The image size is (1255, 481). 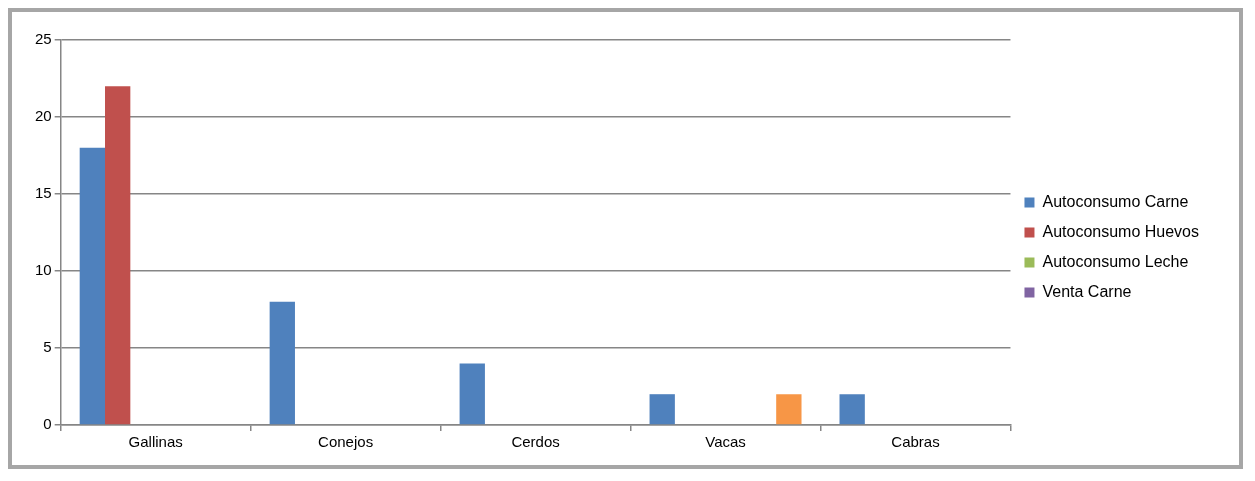 I want to click on y-tick-label: 0, so click(x=47, y=424).